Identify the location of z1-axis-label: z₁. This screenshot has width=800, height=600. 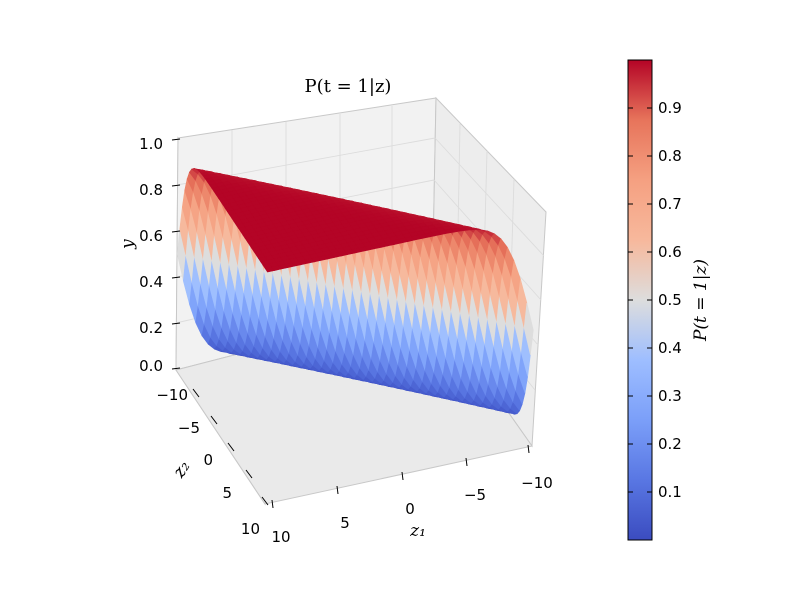
(417, 531).